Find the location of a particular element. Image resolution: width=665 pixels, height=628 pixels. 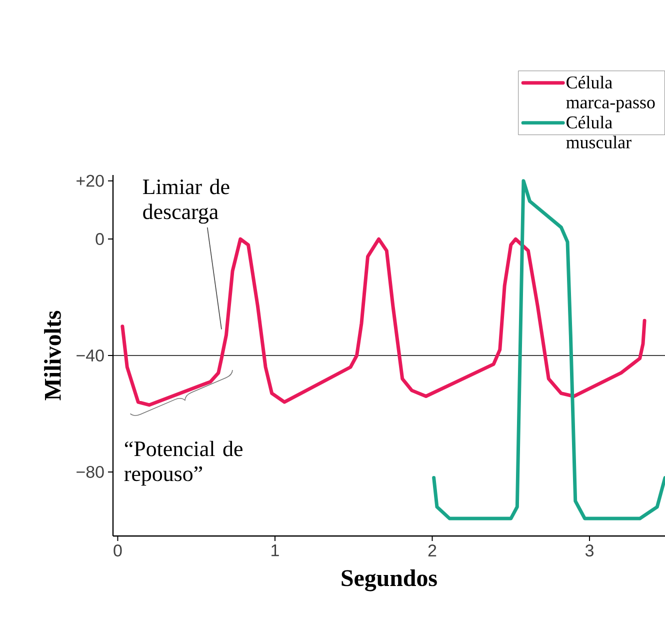

x-axis-title: Segundos is located at coordinates (389, 580).